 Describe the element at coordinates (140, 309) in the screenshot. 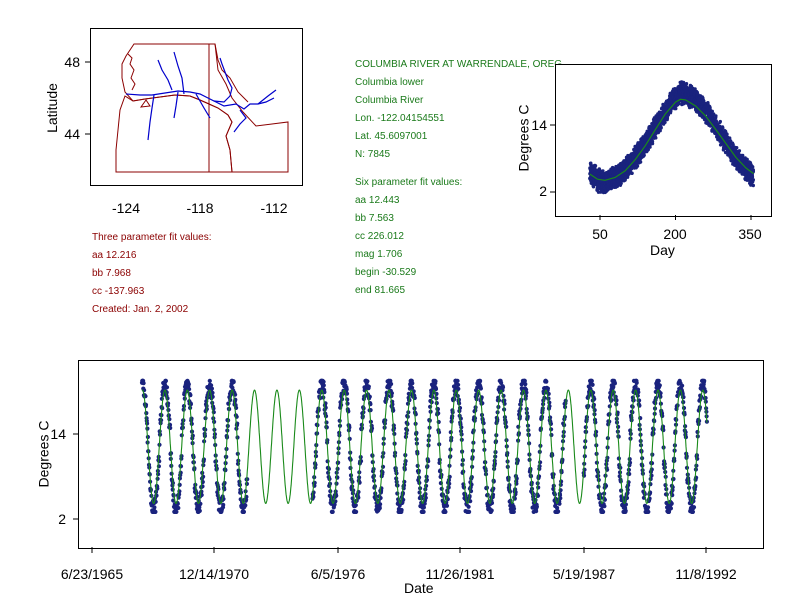

I see `three-param-created: Created: Jan. 2, 2002` at that location.